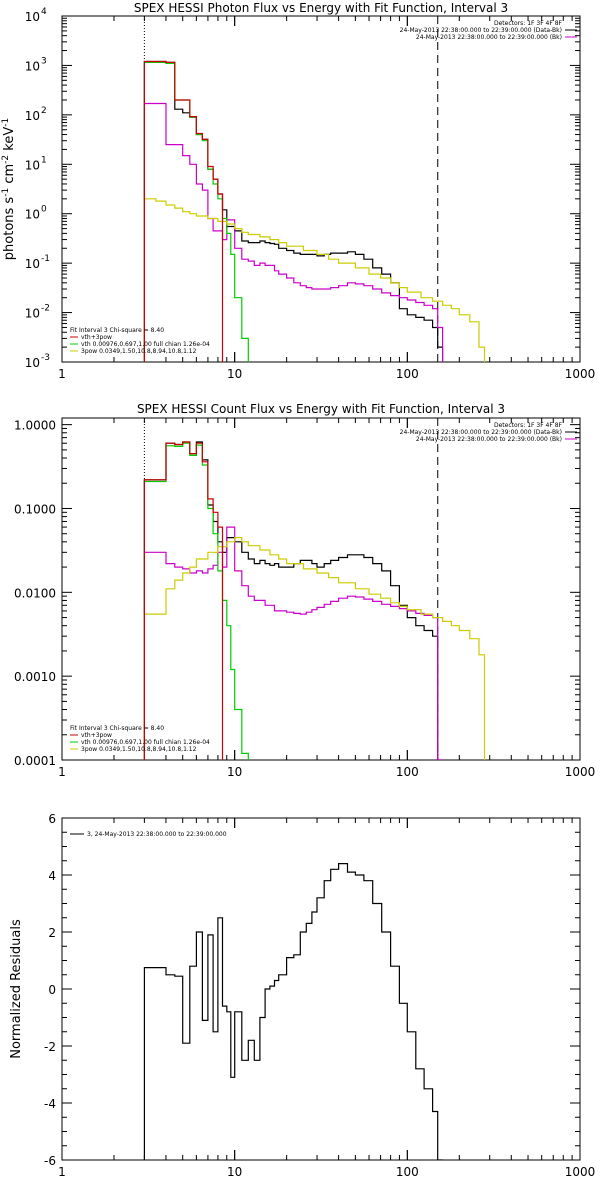 Image resolution: width=600 pixels, height=1200 pixels. What do you see at coordinates (52, 876) in the screenshot?
I see `y-tick-label: 4` at bounding box center [52, 876].